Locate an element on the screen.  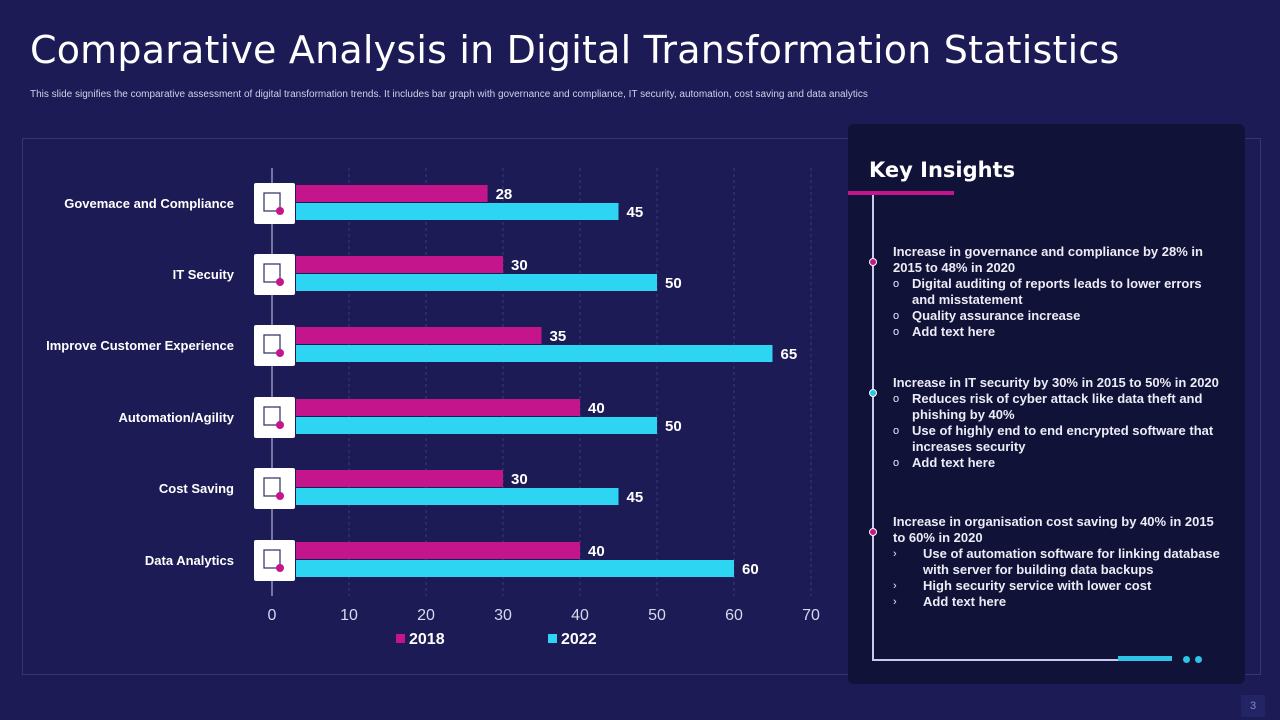
page-number: 3 is located at coordinates (1253, 706).